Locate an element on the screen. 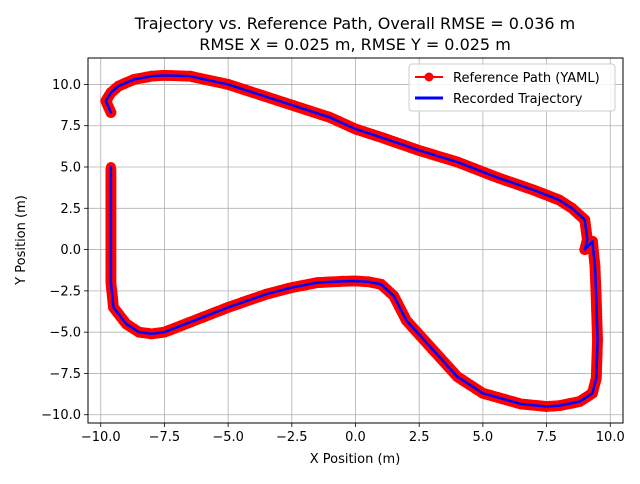 This screenshot has width=640, height=484. y-tick-label: 10.0 is located at coordinates (66, 85).